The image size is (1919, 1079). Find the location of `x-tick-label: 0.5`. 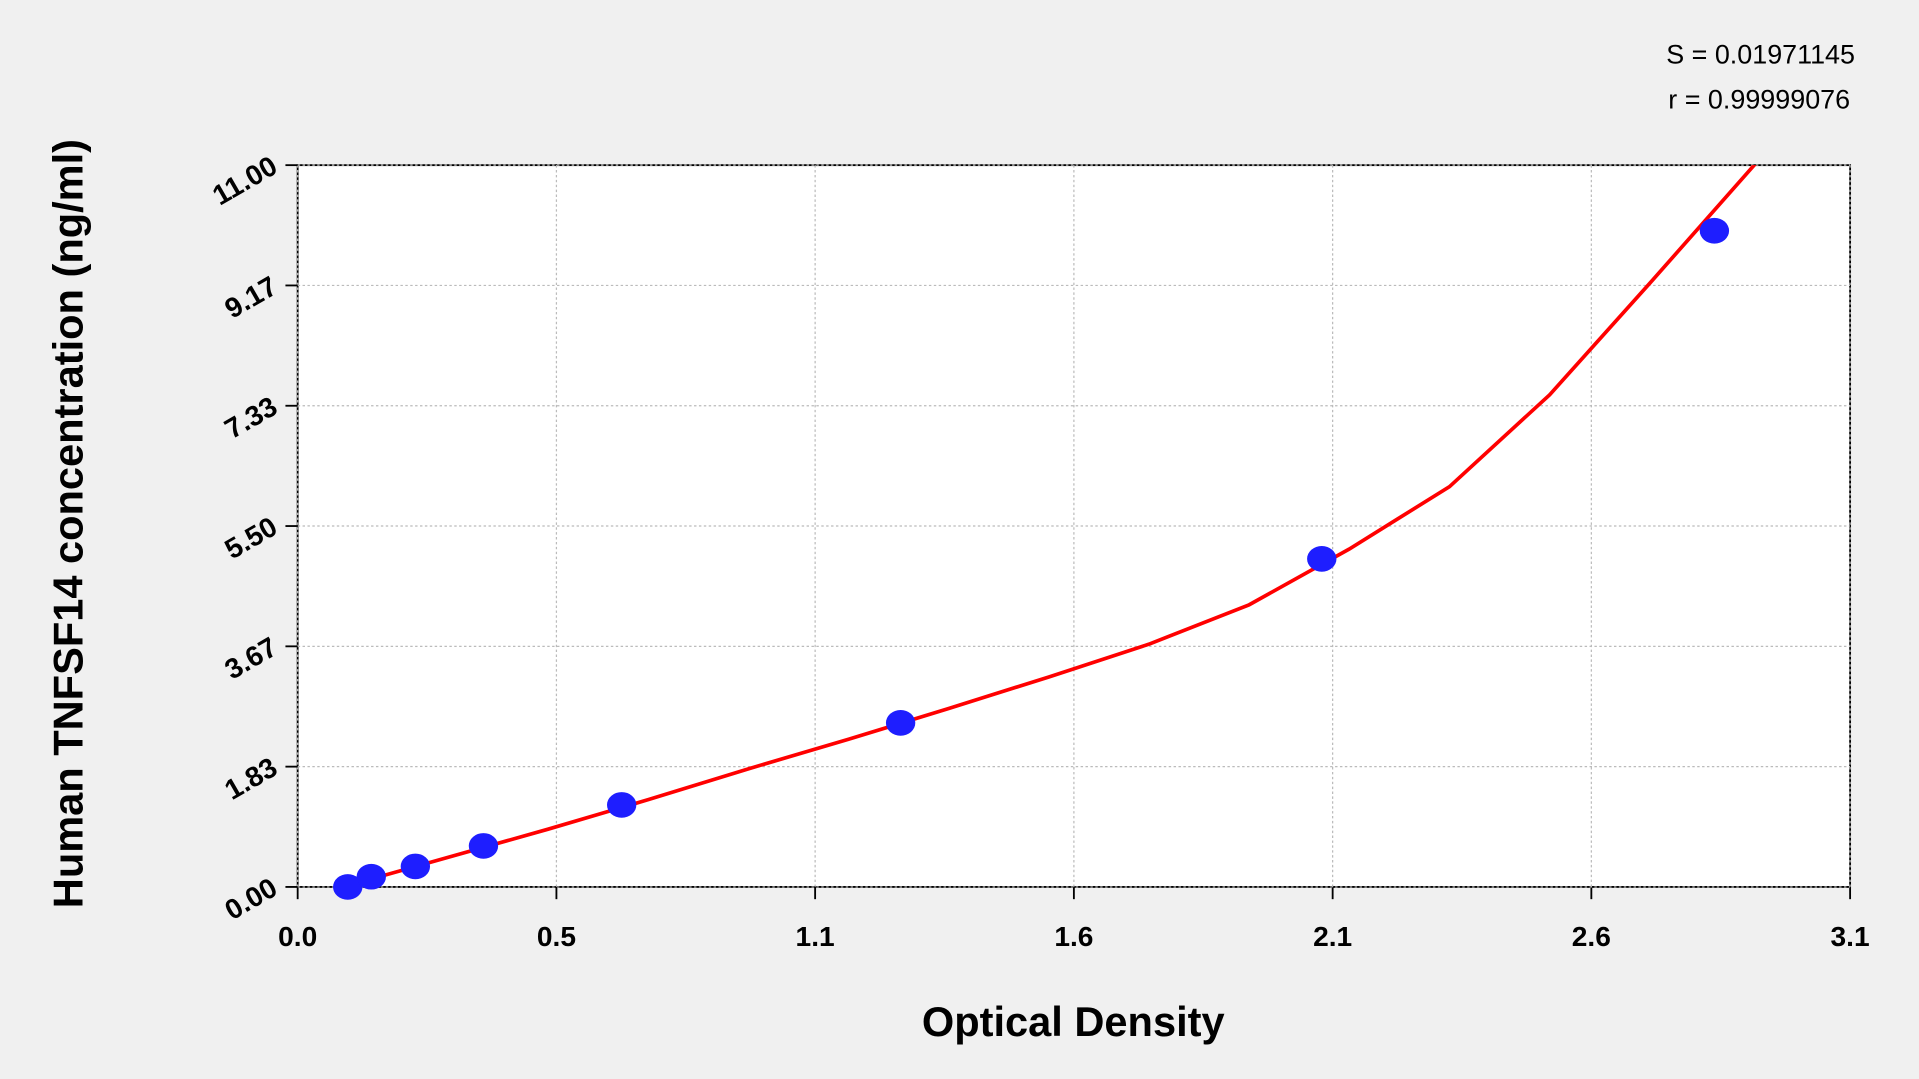

x-tick-label: 0.5 is located at coordinates (556, 936).